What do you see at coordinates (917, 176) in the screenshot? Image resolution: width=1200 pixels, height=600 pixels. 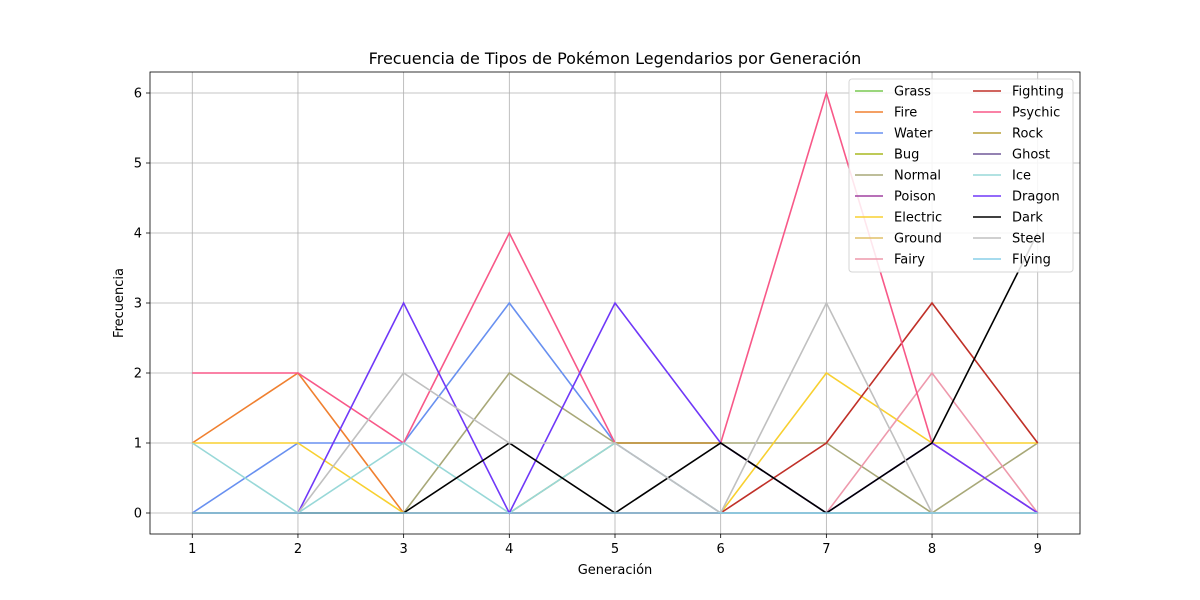 I see `legend-label-normal: Normal` at bounding box center [917, 176].